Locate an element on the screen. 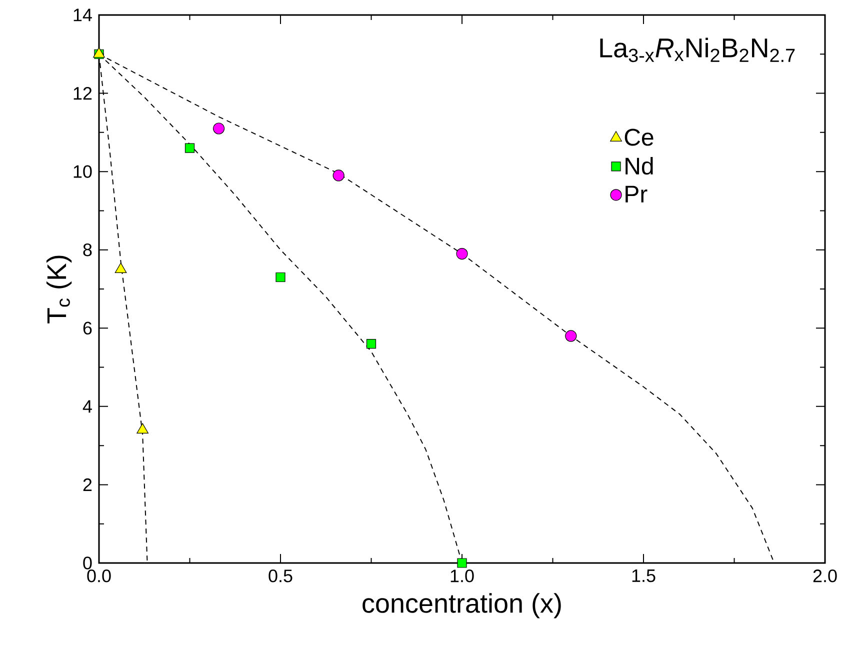 This screenshot has width=848, height=648. y-tick-label: 2 is located at coordinates (87, 484).